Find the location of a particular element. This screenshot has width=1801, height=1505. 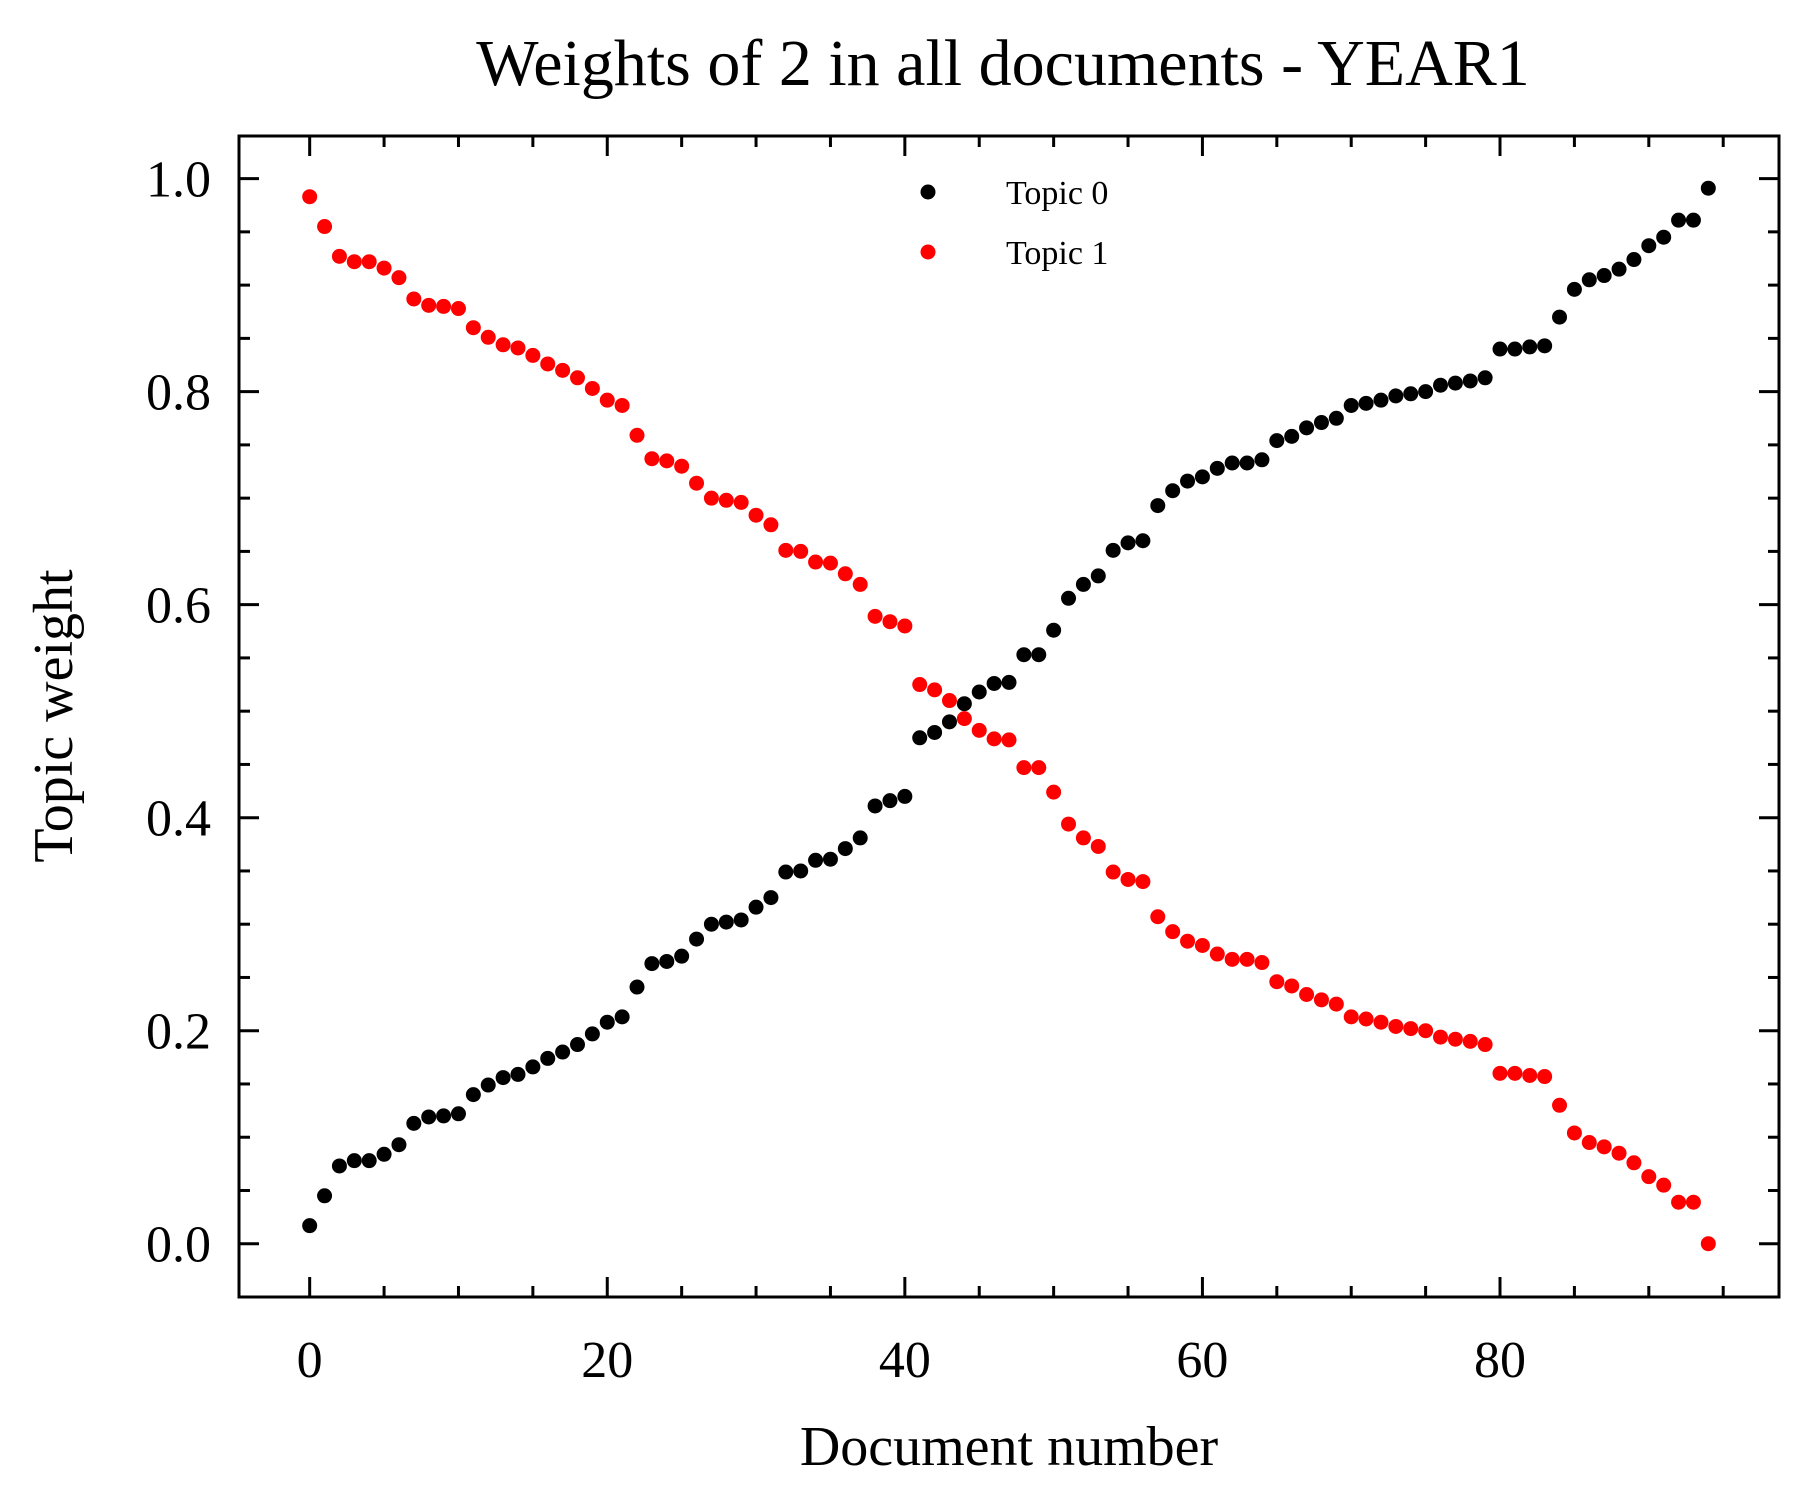

y-tick-label: 0.0 is located at coordinates (178, 1245).